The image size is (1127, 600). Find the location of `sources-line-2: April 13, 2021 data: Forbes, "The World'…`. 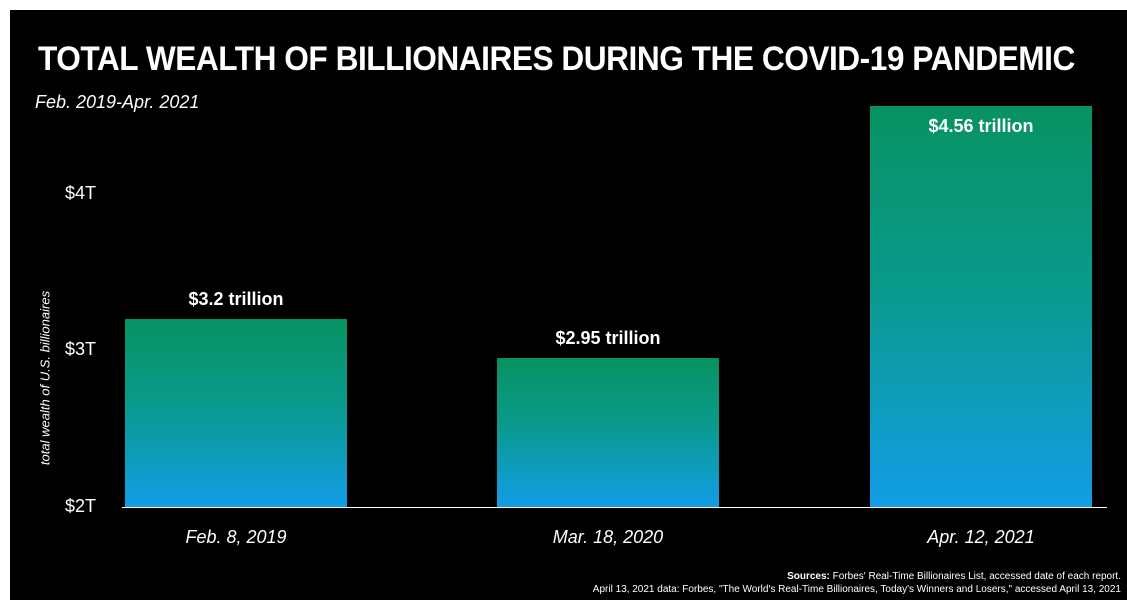

sources-line-2: April 13, 2021 data: Forbes, "The World'… is located at coordinates (856, 589).